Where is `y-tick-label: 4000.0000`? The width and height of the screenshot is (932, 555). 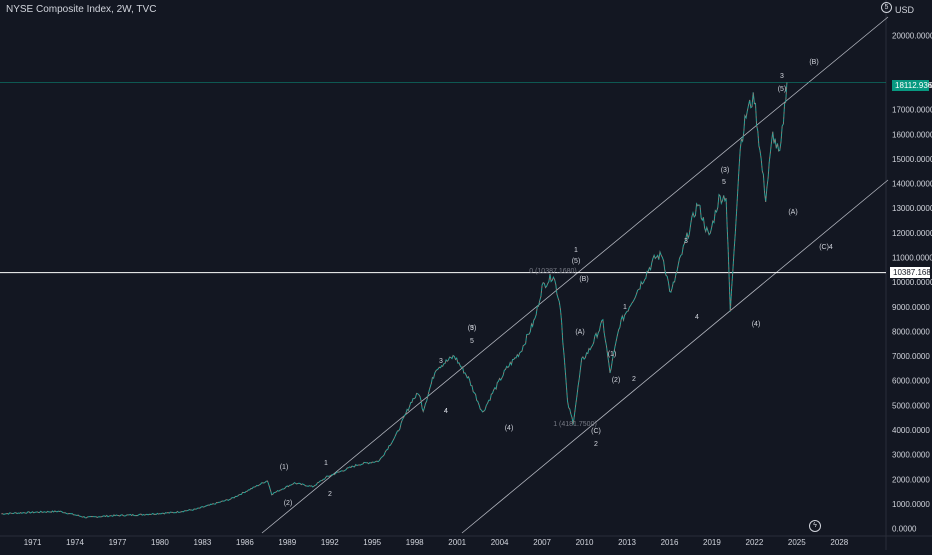 y-tick-label: 4000.0000 is located at coordinates (911, 430).